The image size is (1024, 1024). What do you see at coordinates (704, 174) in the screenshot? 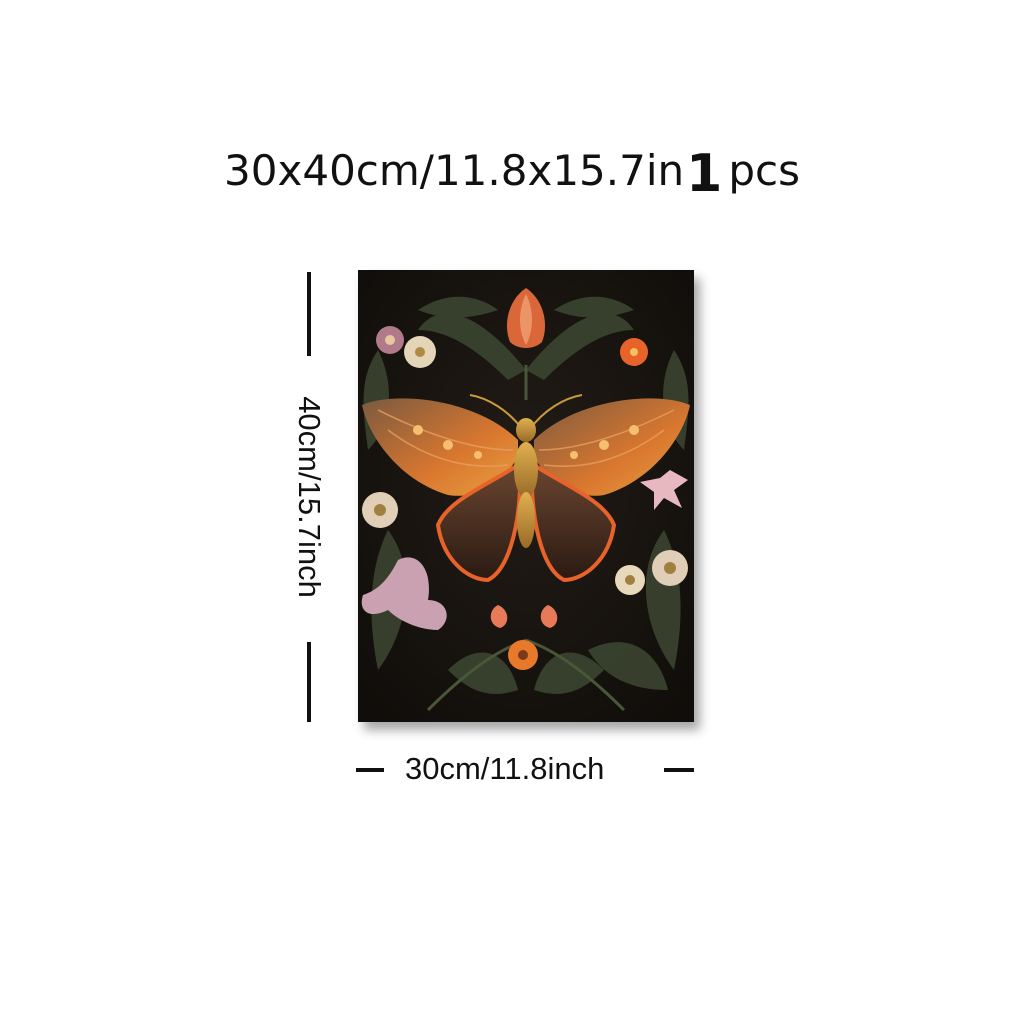
I see `quantity-number: 1` at bounding box center [704, 174].